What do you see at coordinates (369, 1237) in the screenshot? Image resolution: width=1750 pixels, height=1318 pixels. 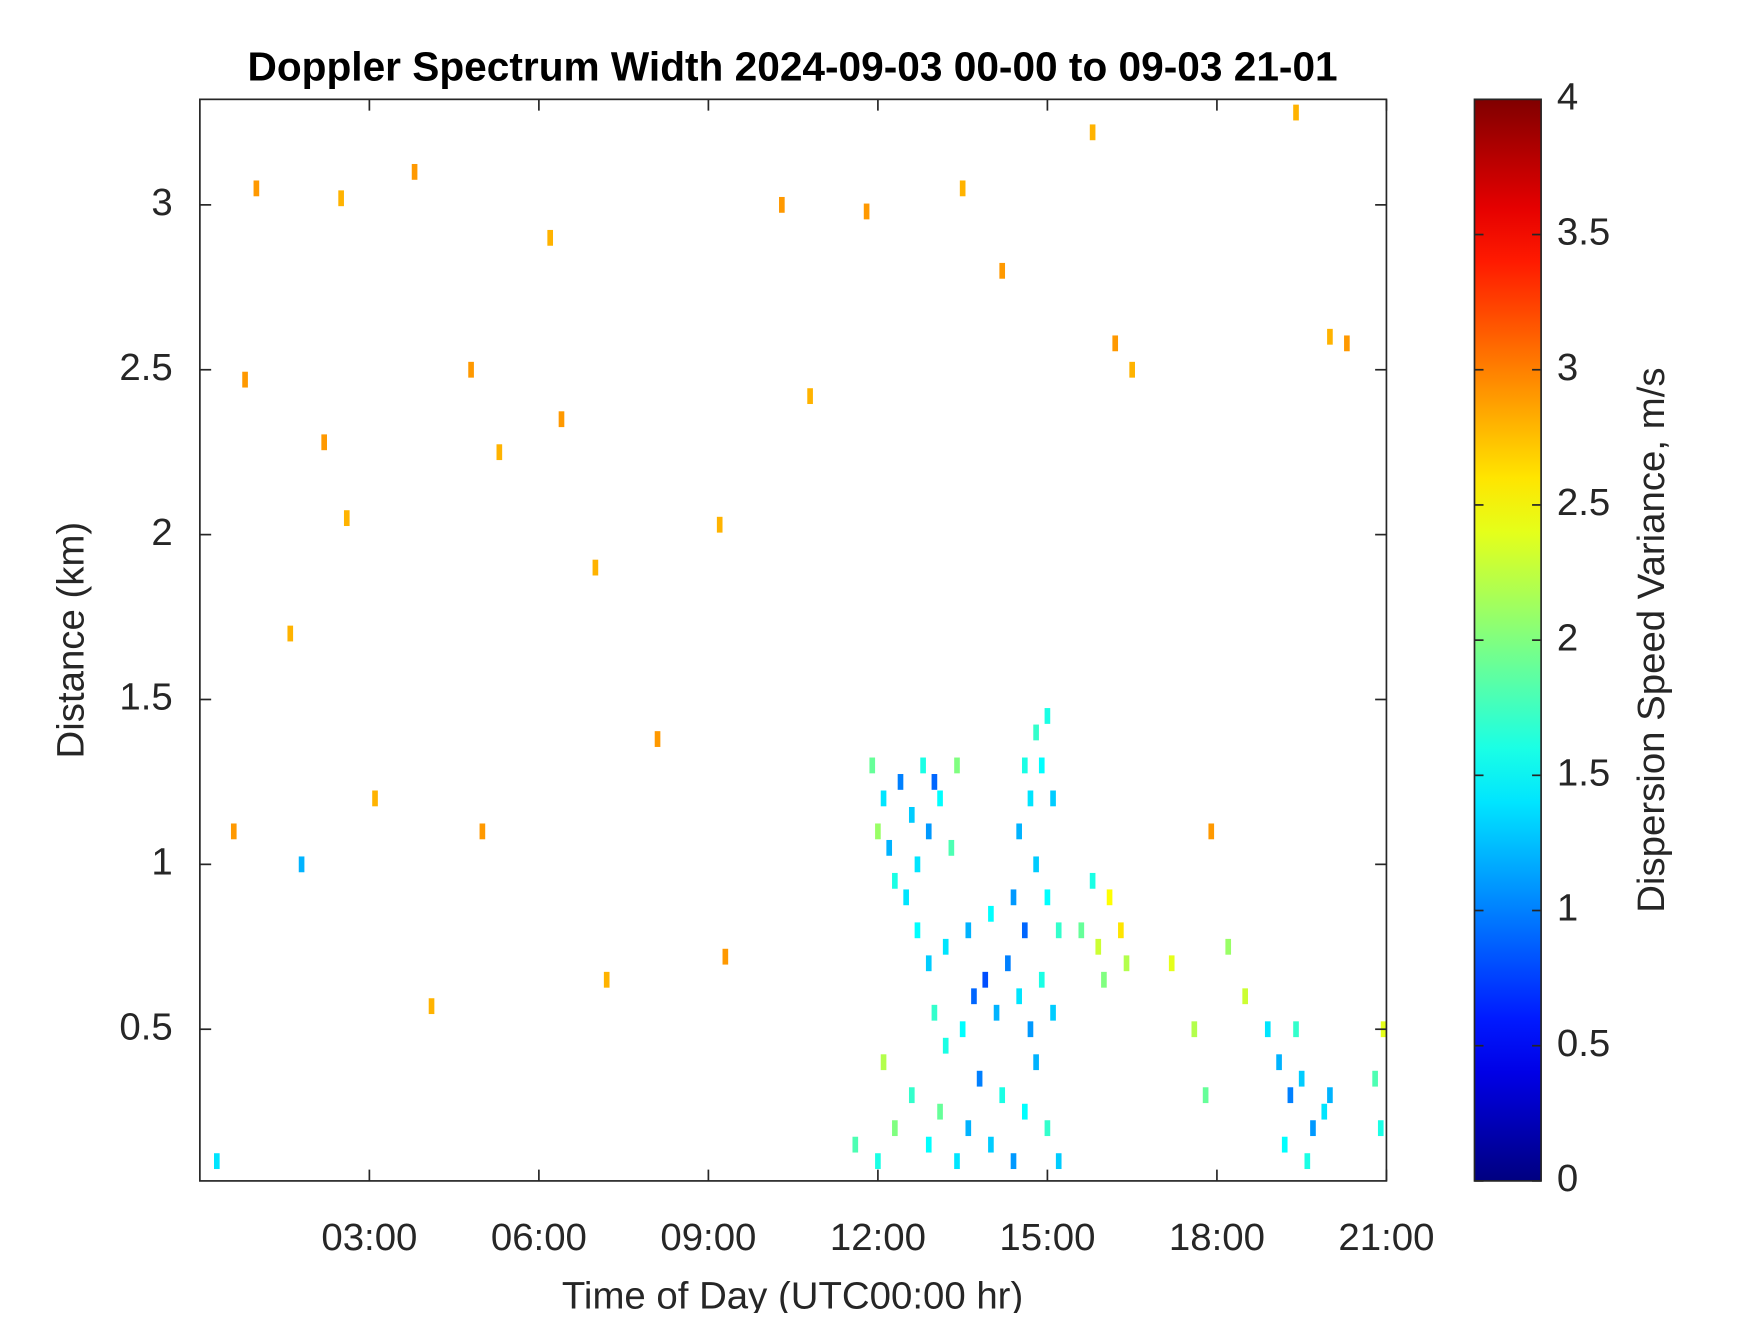 I see `x-tick-label: 03:00` at bounding box center [369, 1237].